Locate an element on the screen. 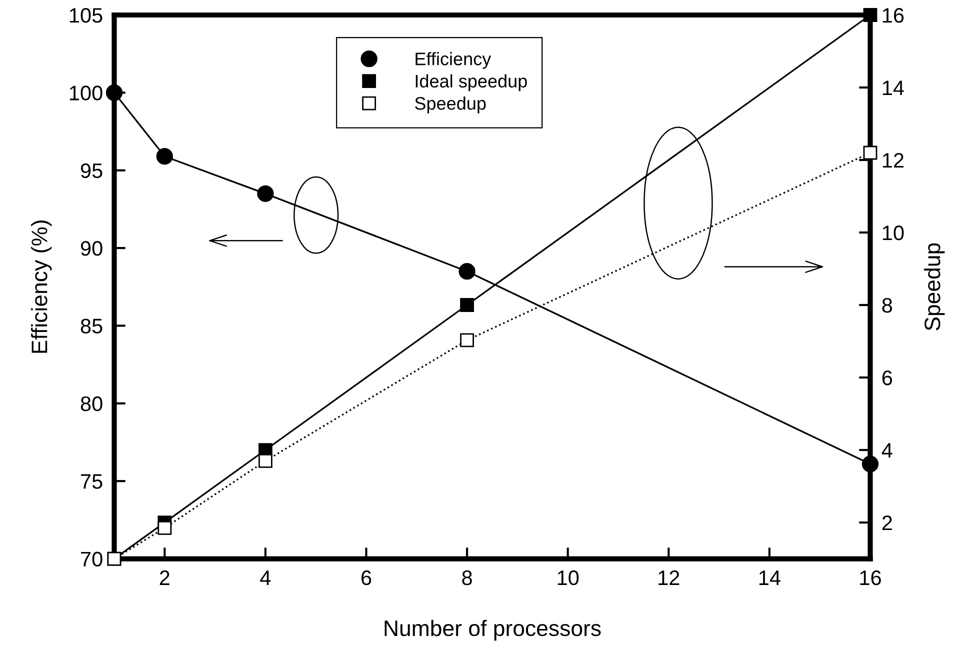 The image size is (960, 652). y-tick-label: 70 is located at coordinates (91, 559).